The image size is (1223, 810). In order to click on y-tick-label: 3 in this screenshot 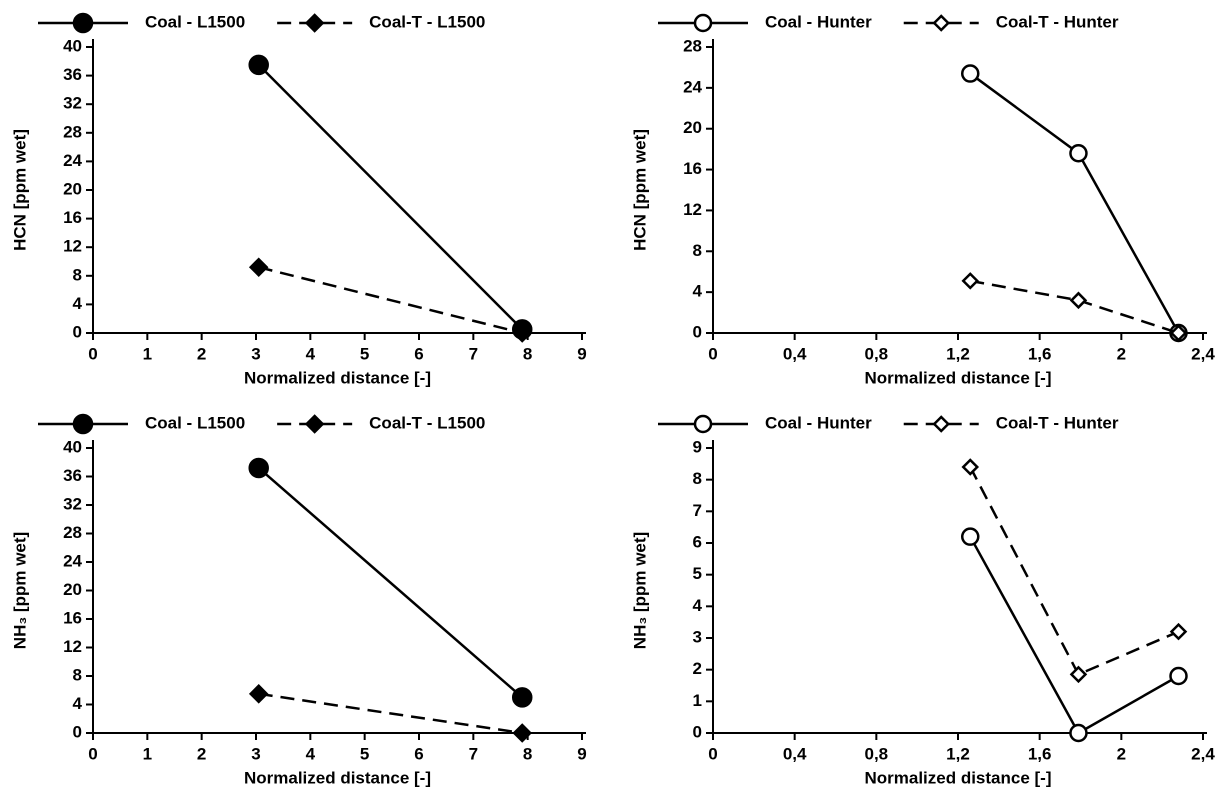, I will do `click(697, 636)`.